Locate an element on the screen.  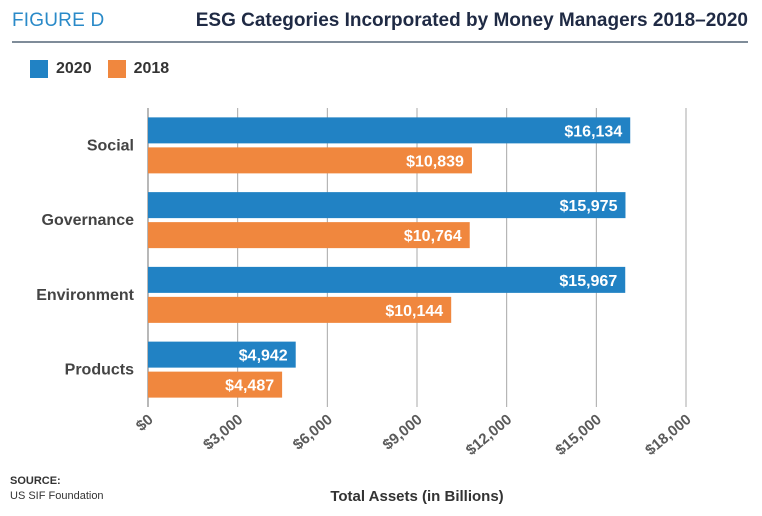
bar-value-label: $10,764 is located at coordinates (433, 236).